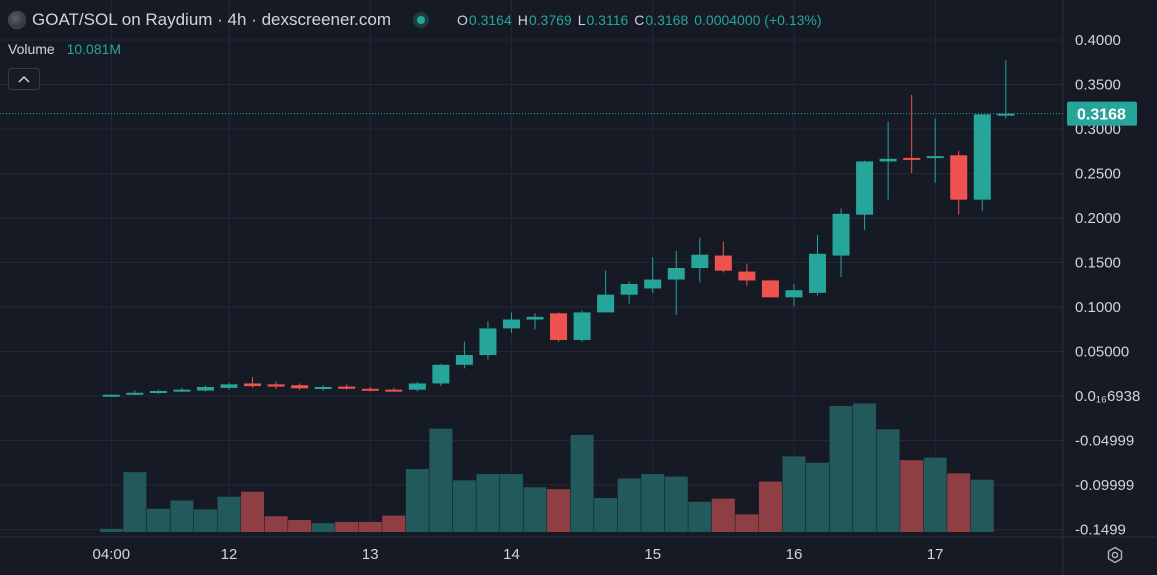 The width and height of the screenshot is (1157, 575). What do you see at coordinates (462, 20) in the screenshot?
I see `open-label: O` at bounding box center [462, 20].